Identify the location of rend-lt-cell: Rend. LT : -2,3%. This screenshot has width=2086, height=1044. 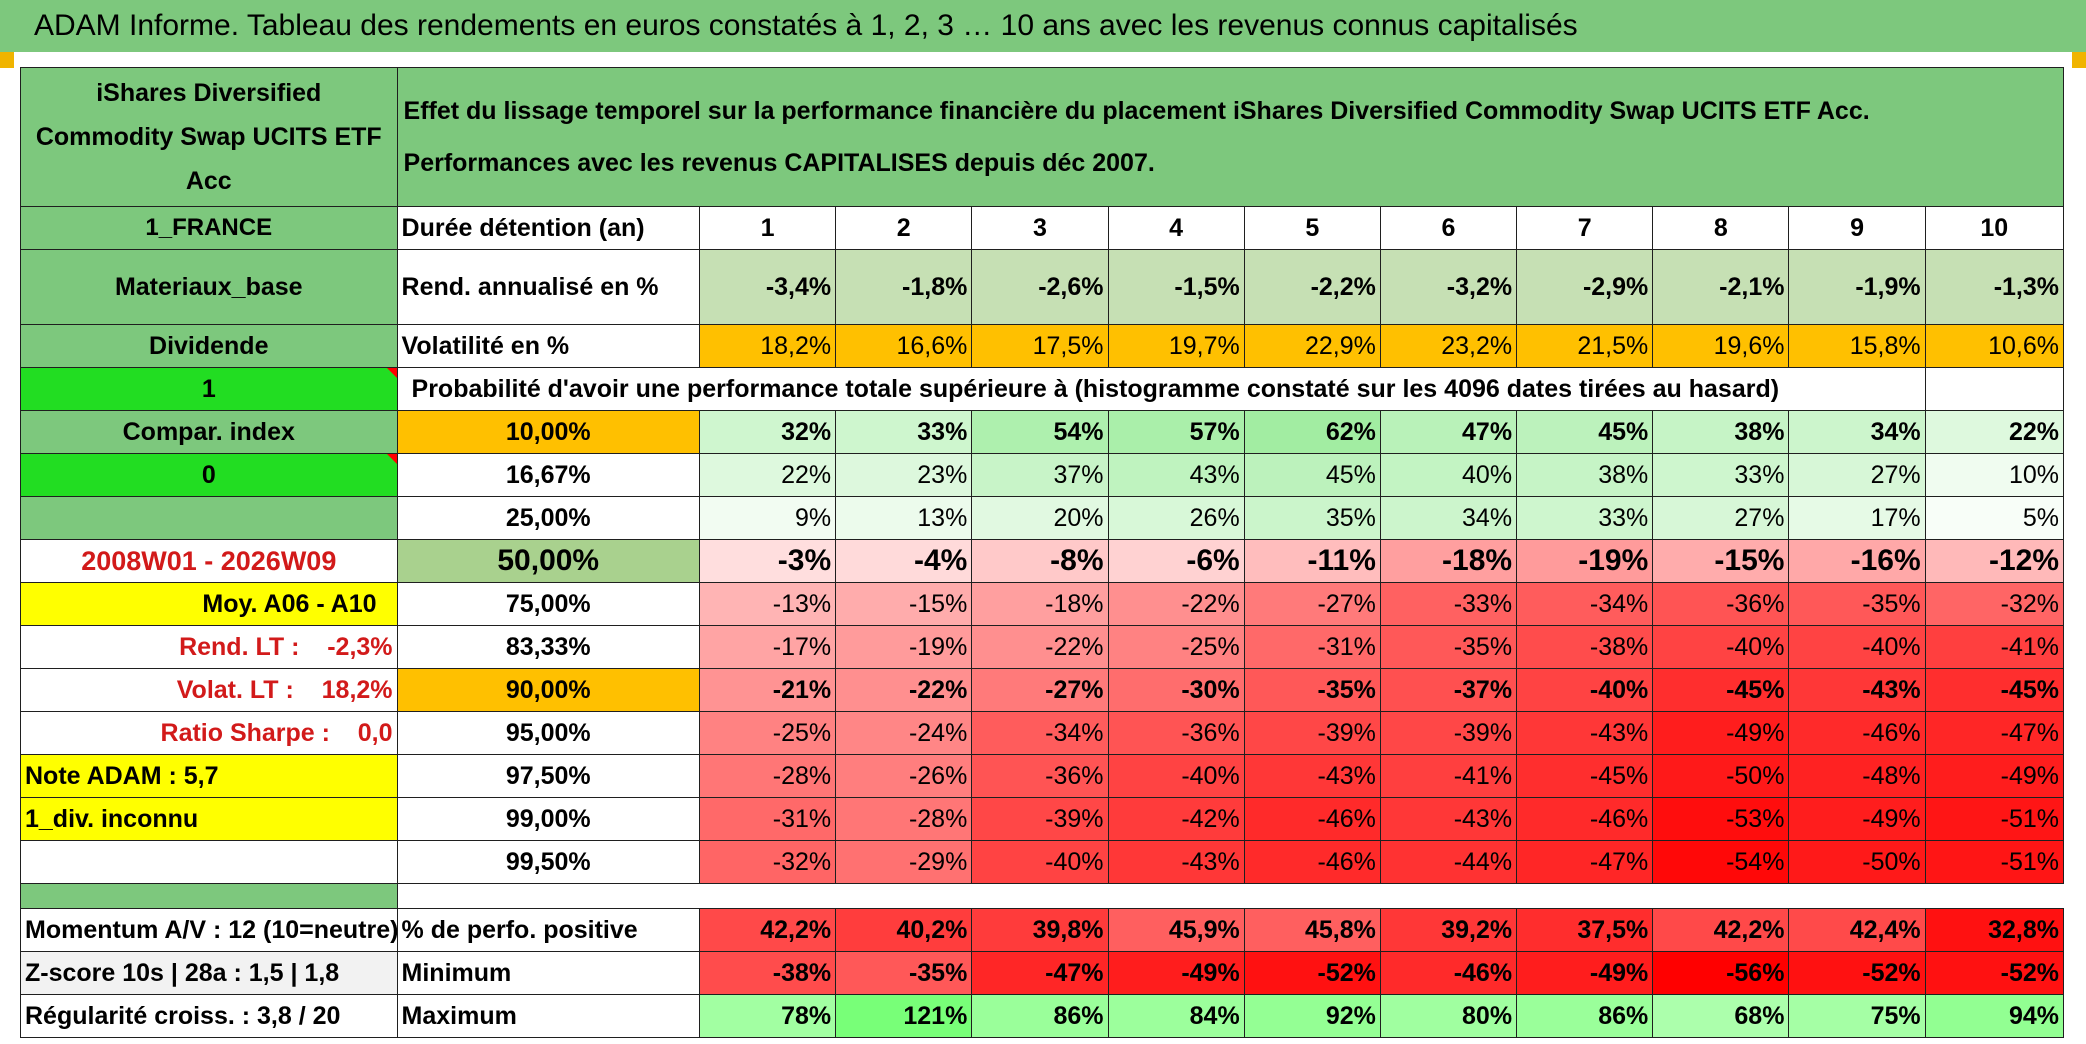
(209, 647).